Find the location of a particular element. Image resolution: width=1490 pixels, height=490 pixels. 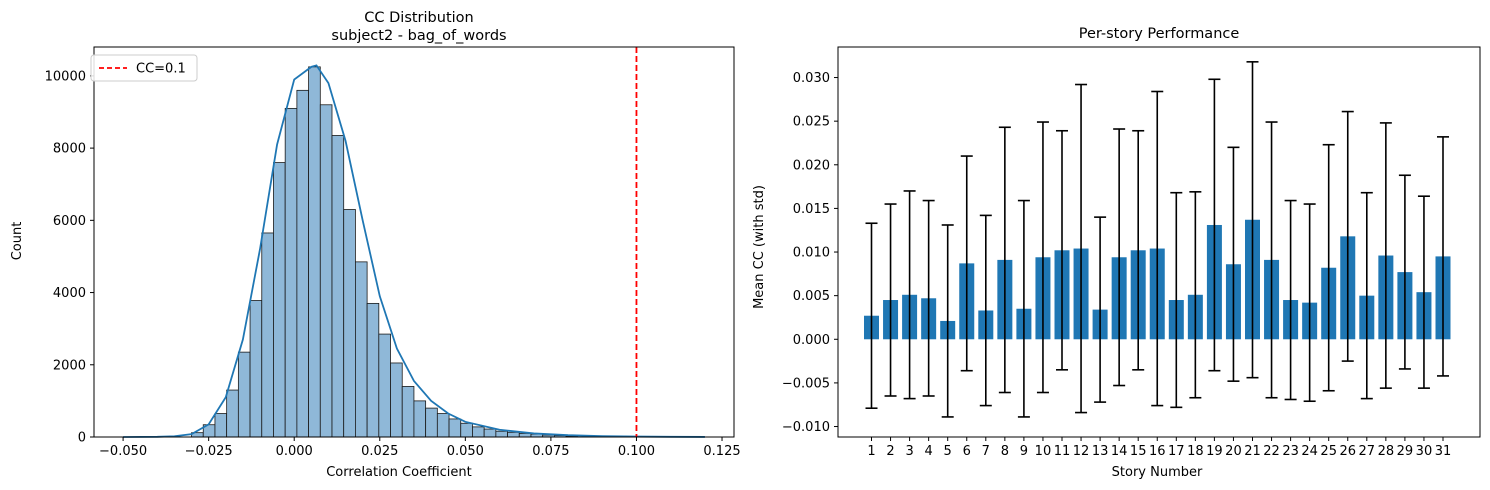

x-tick-label: −0.025 is located at coordinates (209, 451).